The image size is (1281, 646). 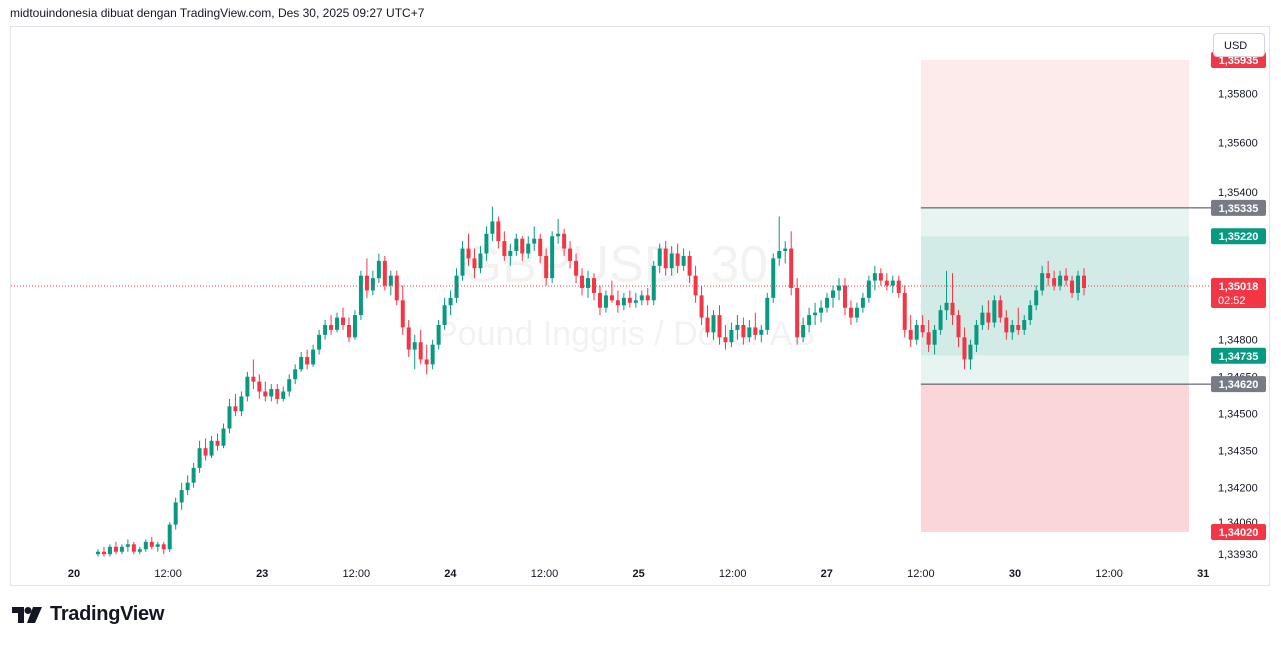 I want to click on current-price-badge: 1,35018 02:52, so click(x=1238, y=293).